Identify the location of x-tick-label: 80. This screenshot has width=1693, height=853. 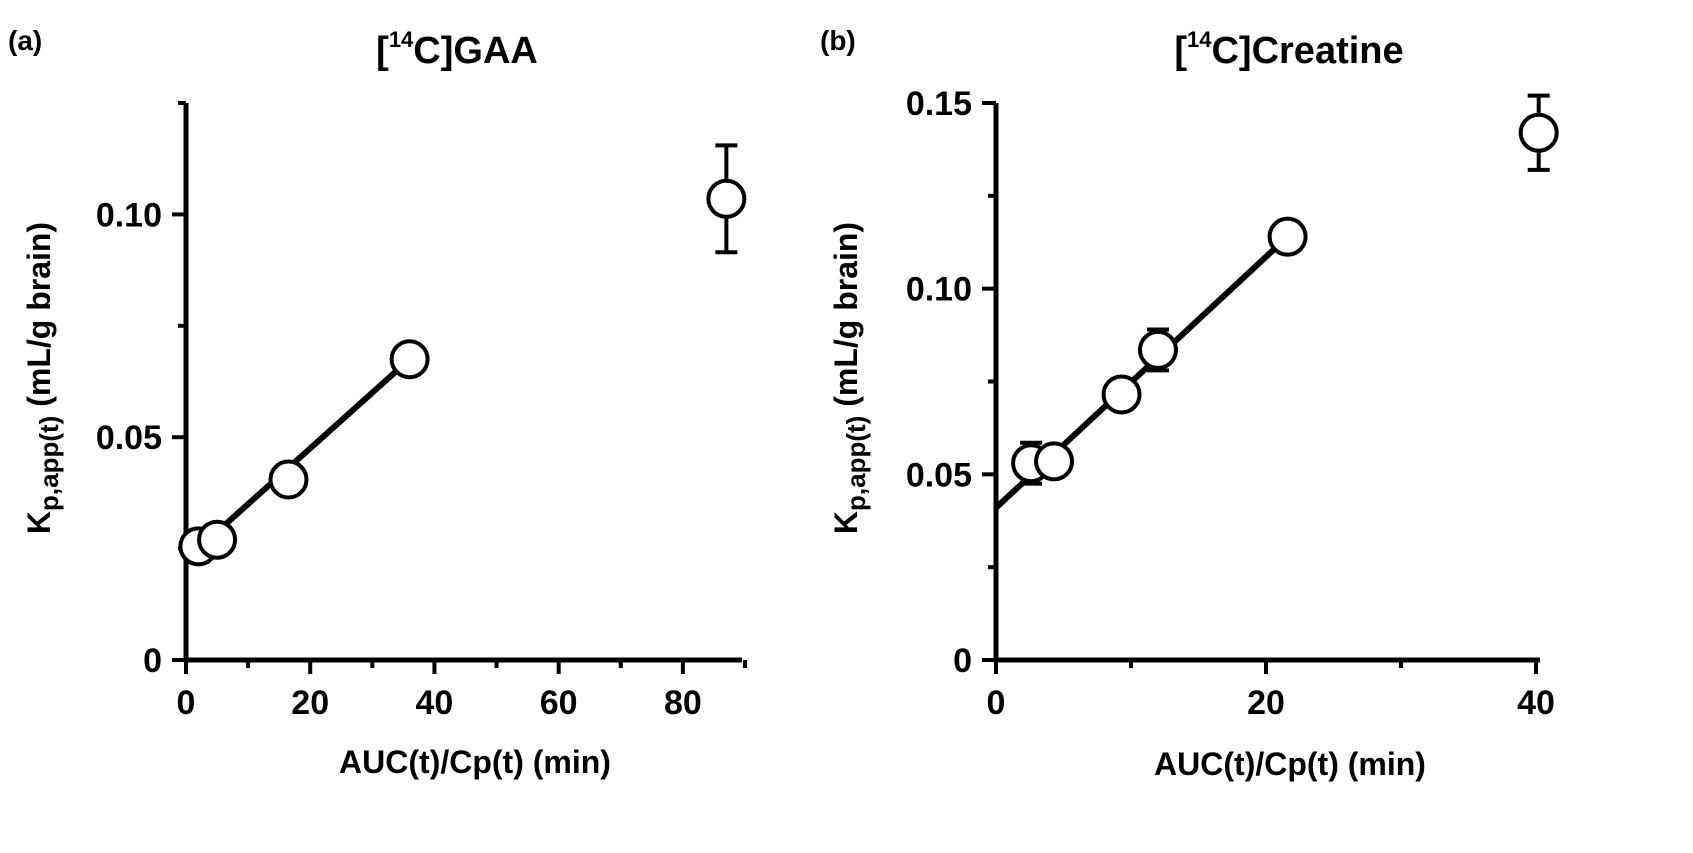
(683, 703).